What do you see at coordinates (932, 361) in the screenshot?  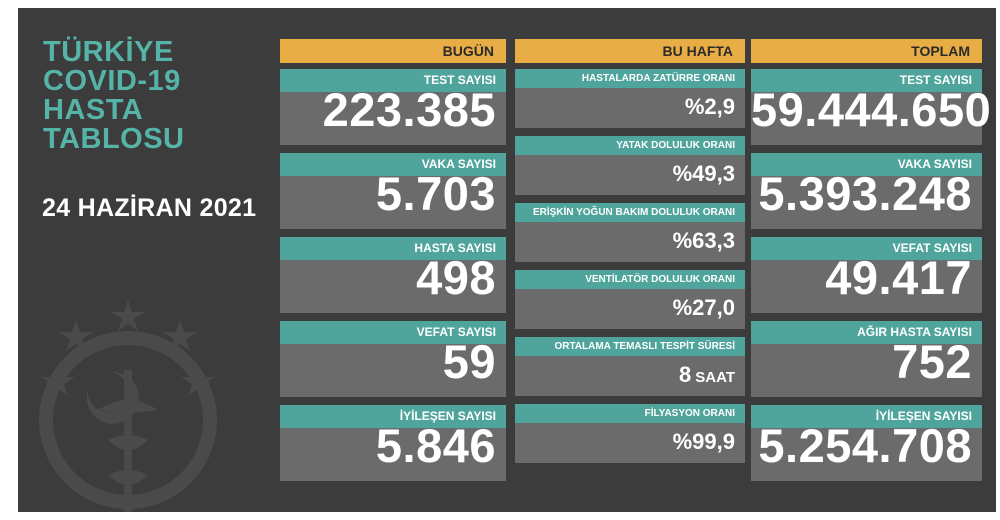 I see `card-value: 752` at bounding box center [932, 361].